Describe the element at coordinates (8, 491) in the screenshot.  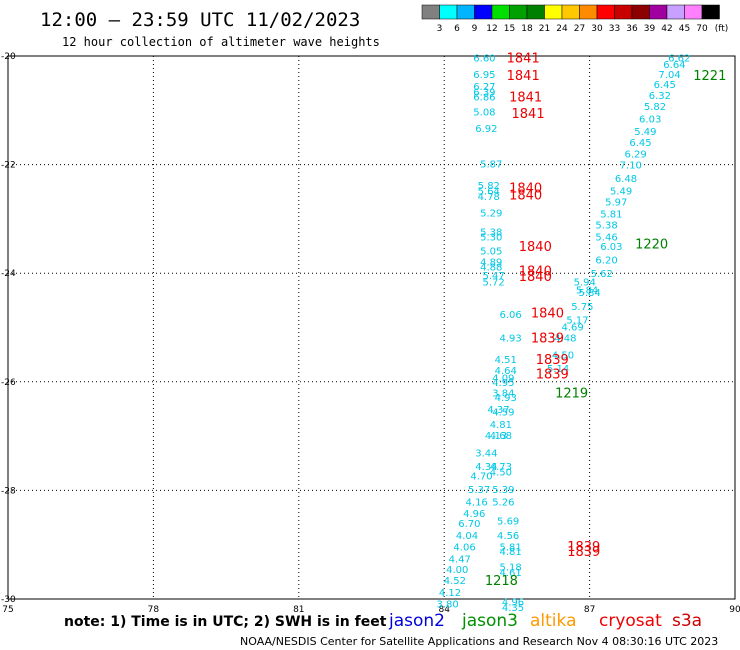
I see `y-tick-label: -28` at that location.